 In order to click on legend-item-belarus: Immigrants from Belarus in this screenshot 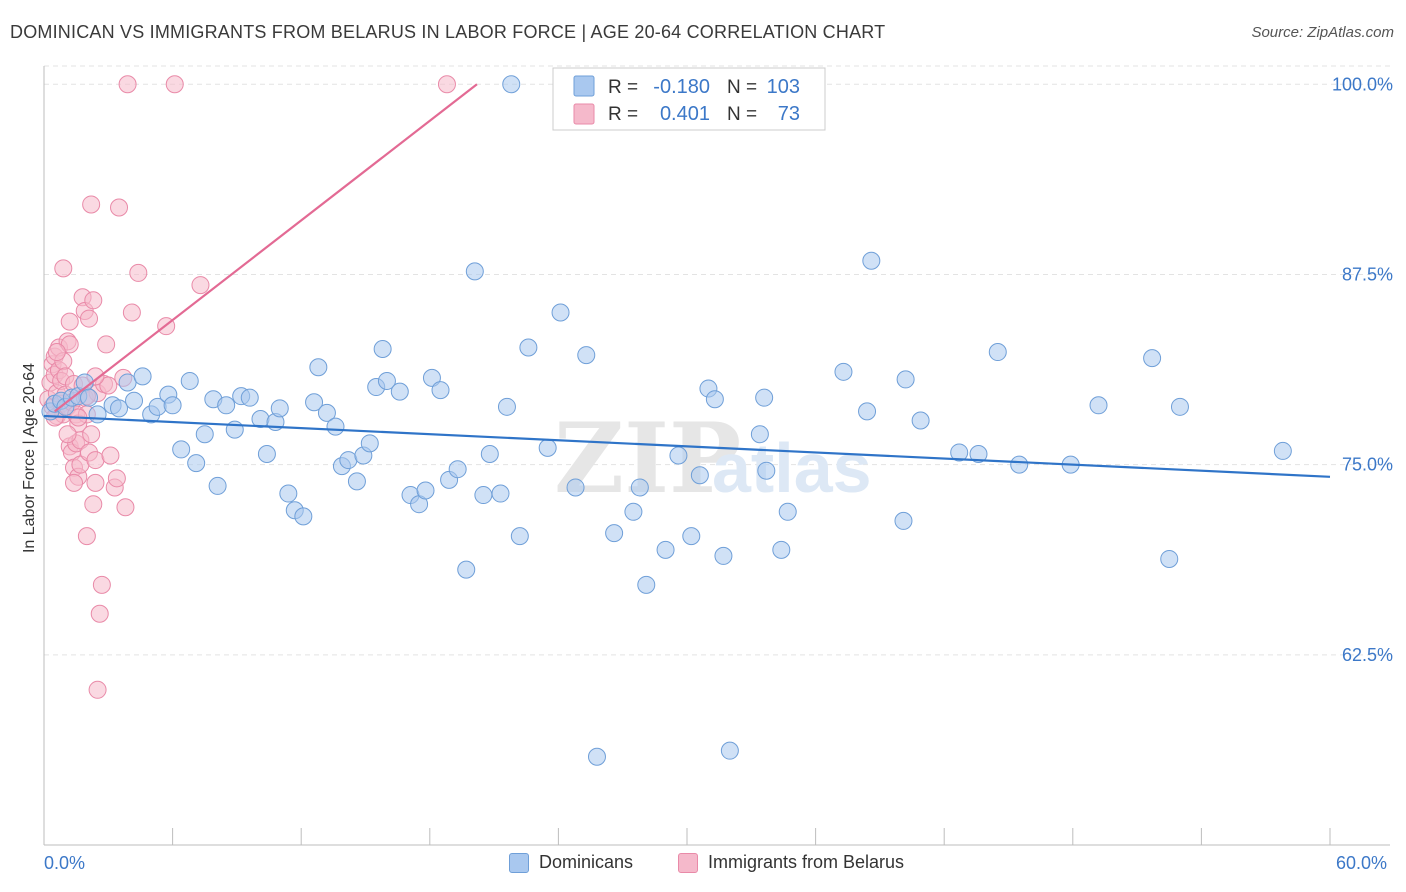, I will do `click(791, 862)`.